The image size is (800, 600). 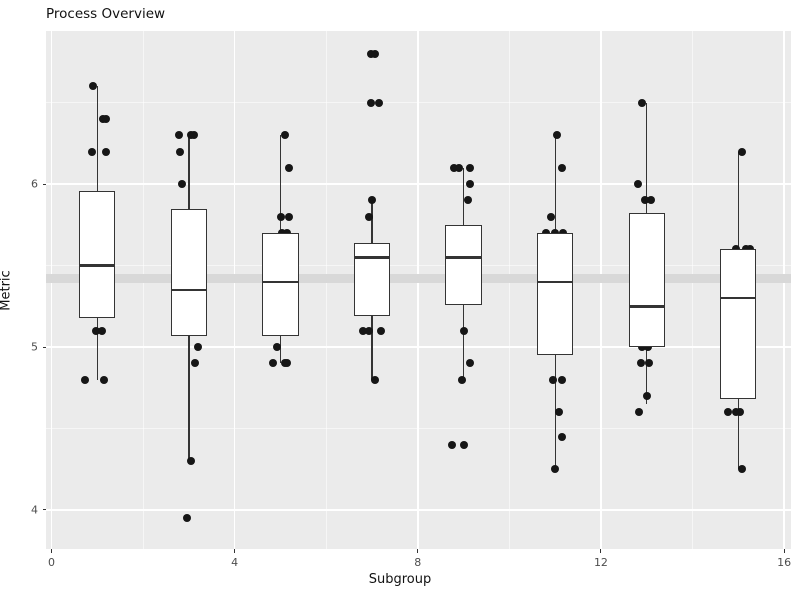 What do you see at coordinates (7, 290) in the screenshot?
I see `y-axis-title: Metric` at bounding box center [7, 290].